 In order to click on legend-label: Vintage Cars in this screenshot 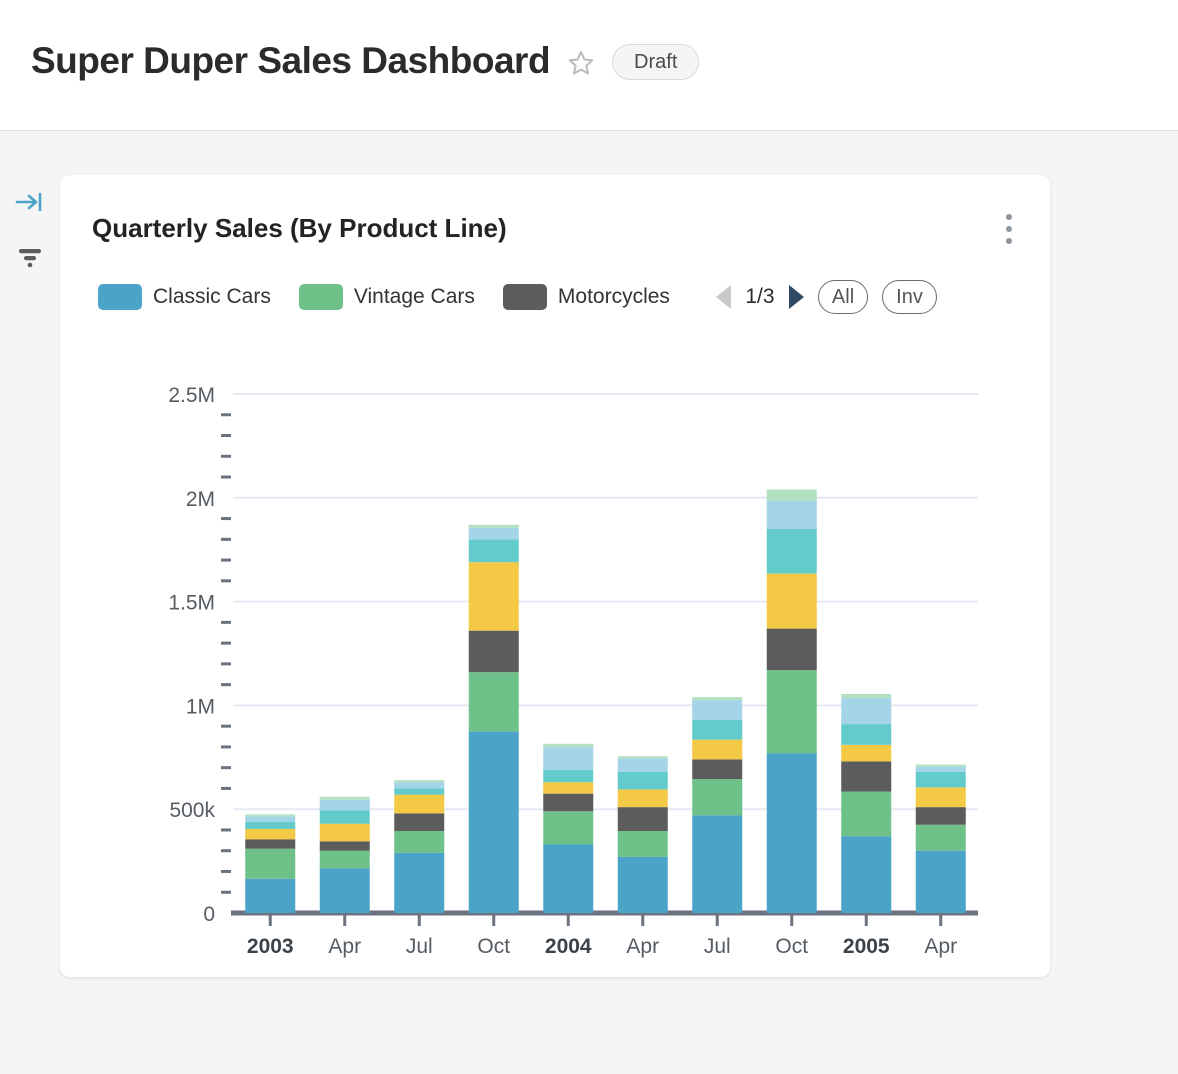, I will do `click(414, 296)`.